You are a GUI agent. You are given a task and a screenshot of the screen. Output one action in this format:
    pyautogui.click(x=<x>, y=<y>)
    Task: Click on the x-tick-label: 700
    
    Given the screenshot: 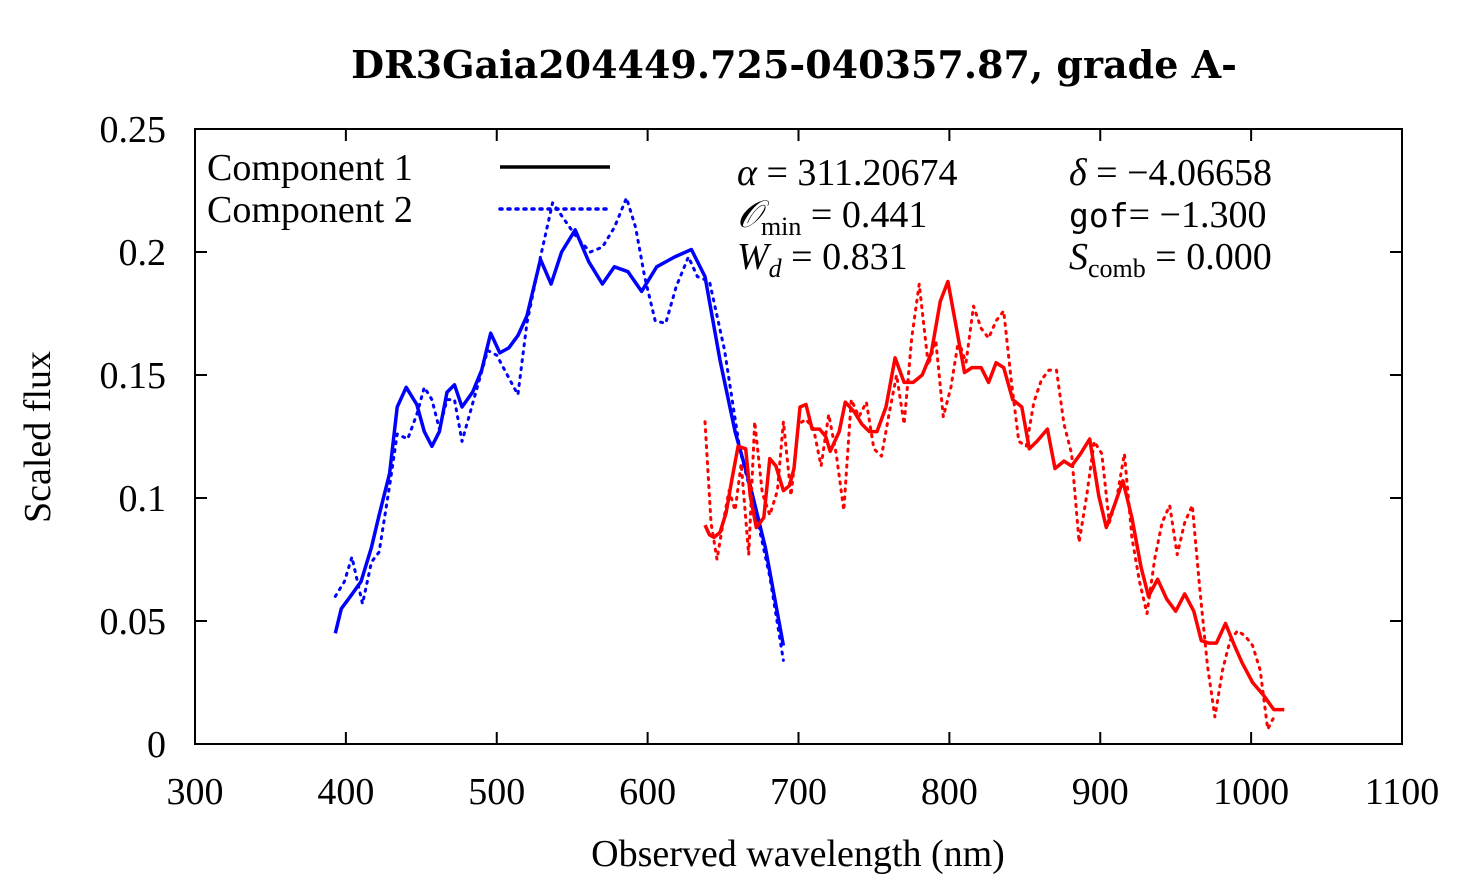 What is the action you would take?
    pyautogui.click(x=798, y=792)
    